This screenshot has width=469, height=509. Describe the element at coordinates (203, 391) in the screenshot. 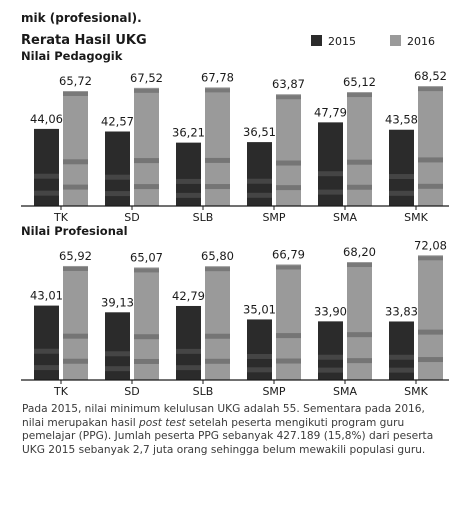

I see `profesional-category-label-slb: SLB` at that location.